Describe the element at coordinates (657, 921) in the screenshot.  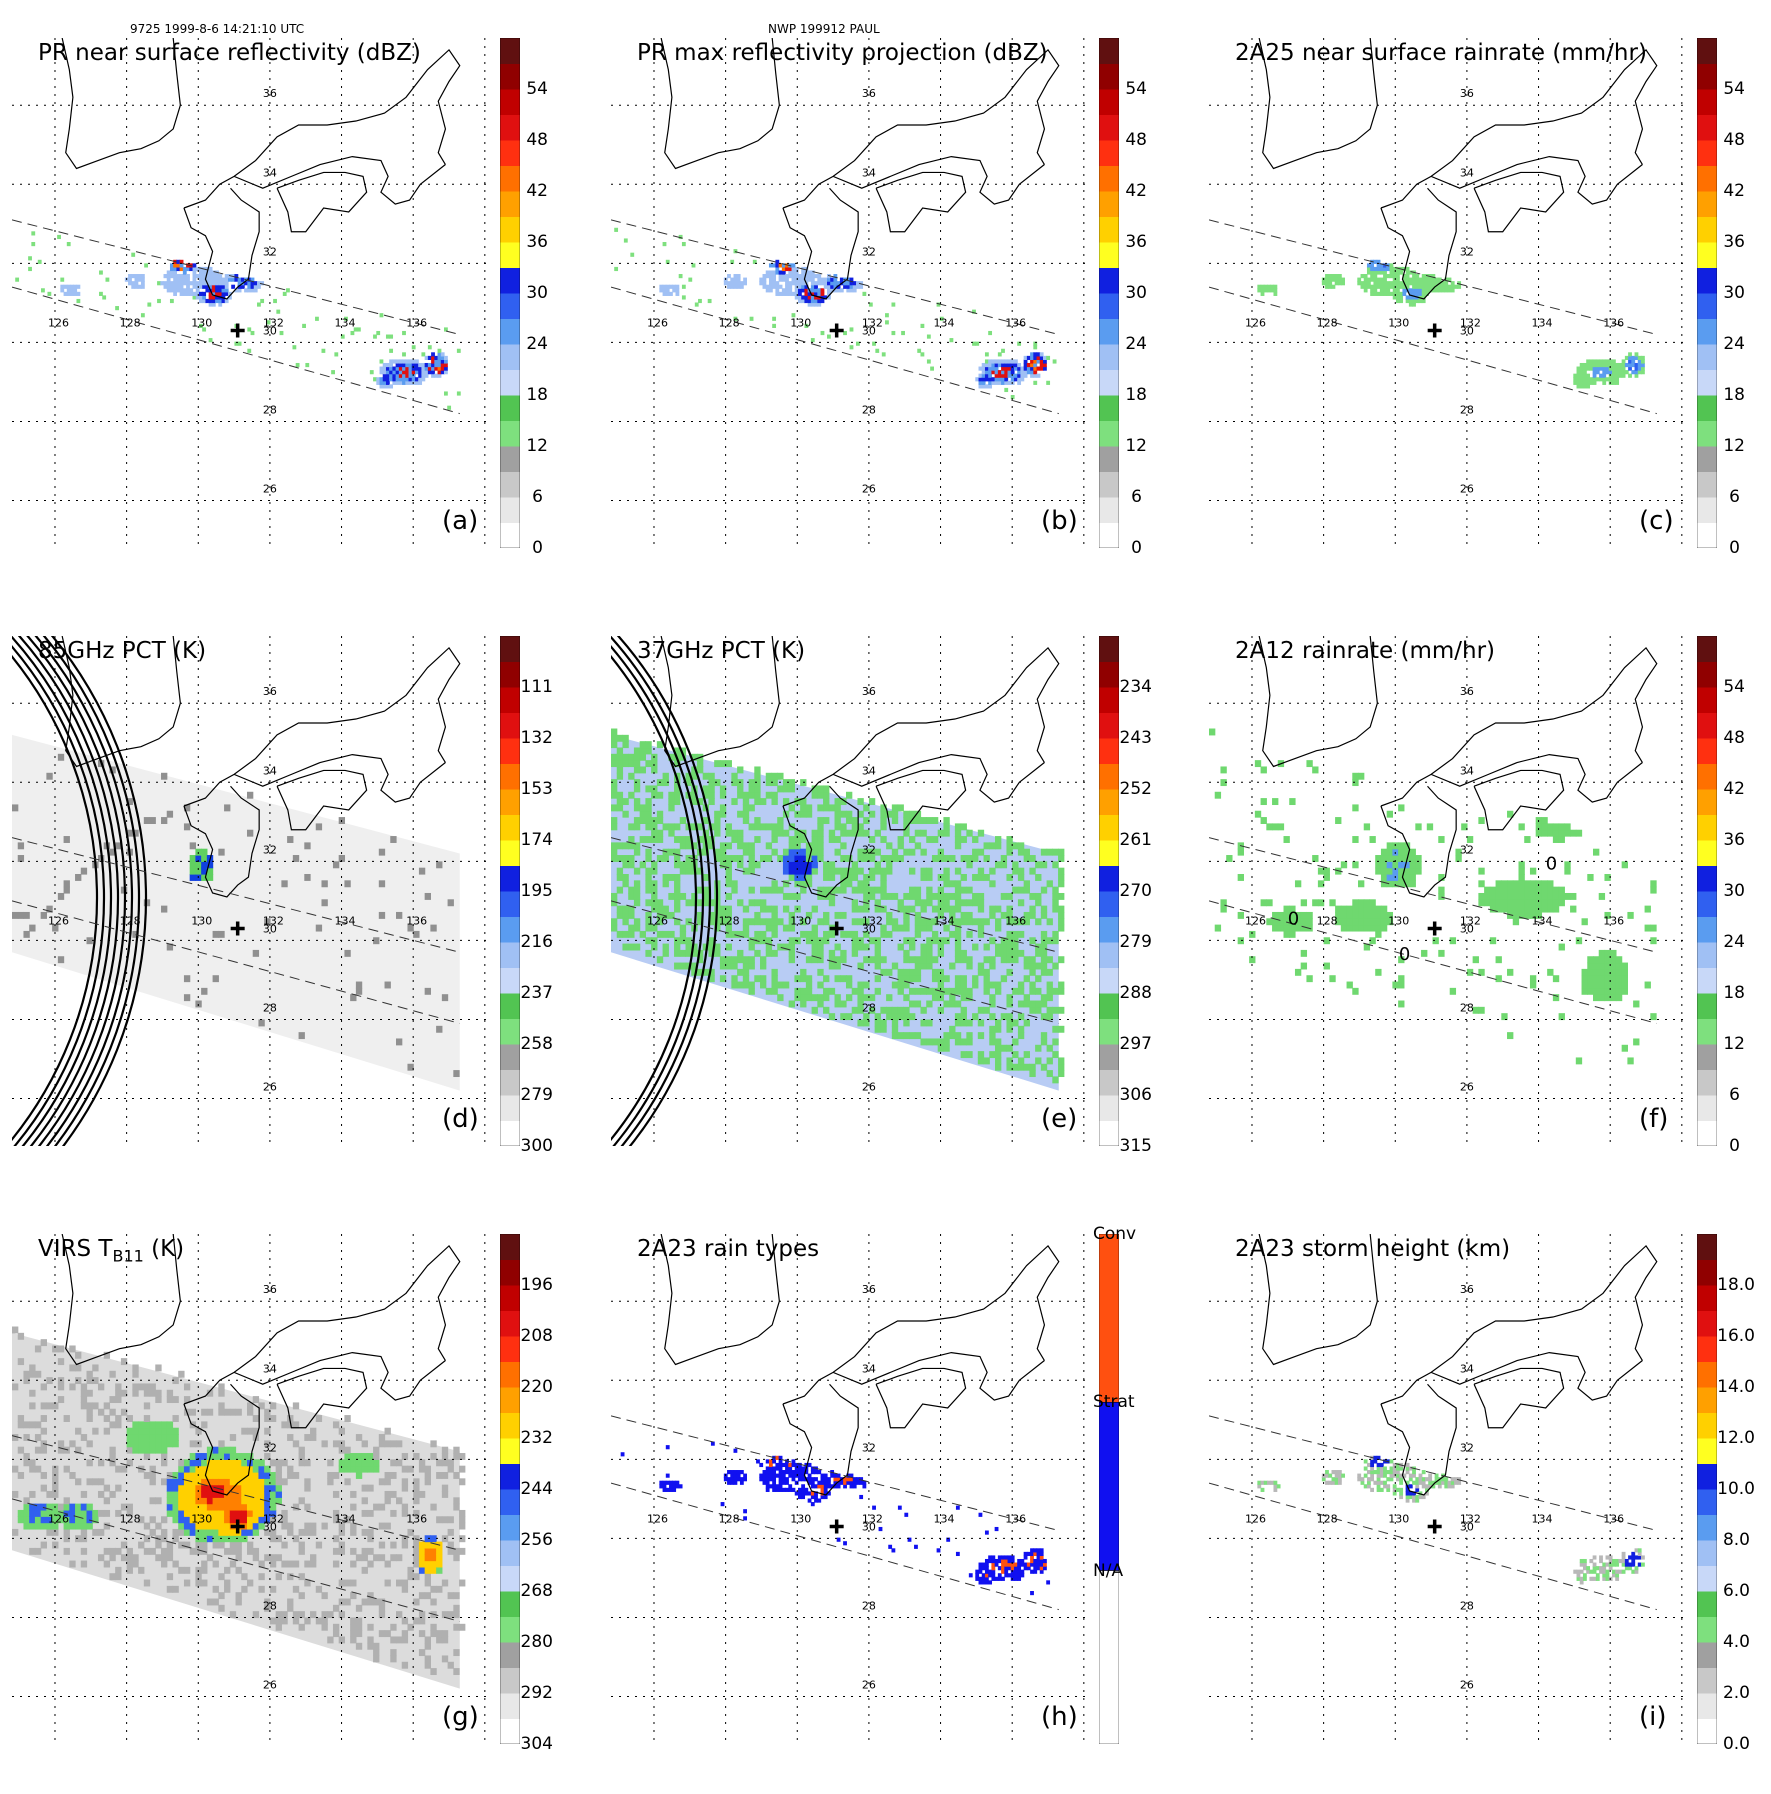
I see `longitude-label: 126` at that location.